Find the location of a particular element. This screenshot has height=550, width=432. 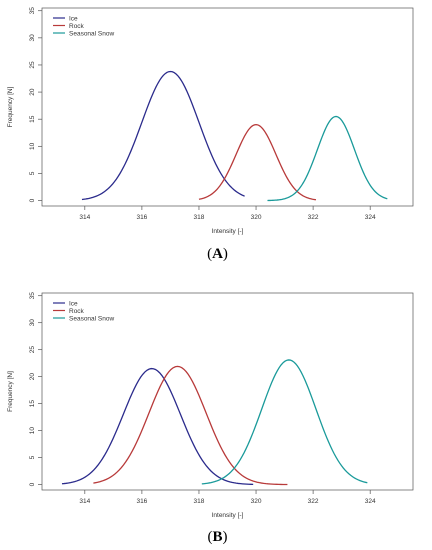

panel-label-letter: B is located at coordinates (217, 537).